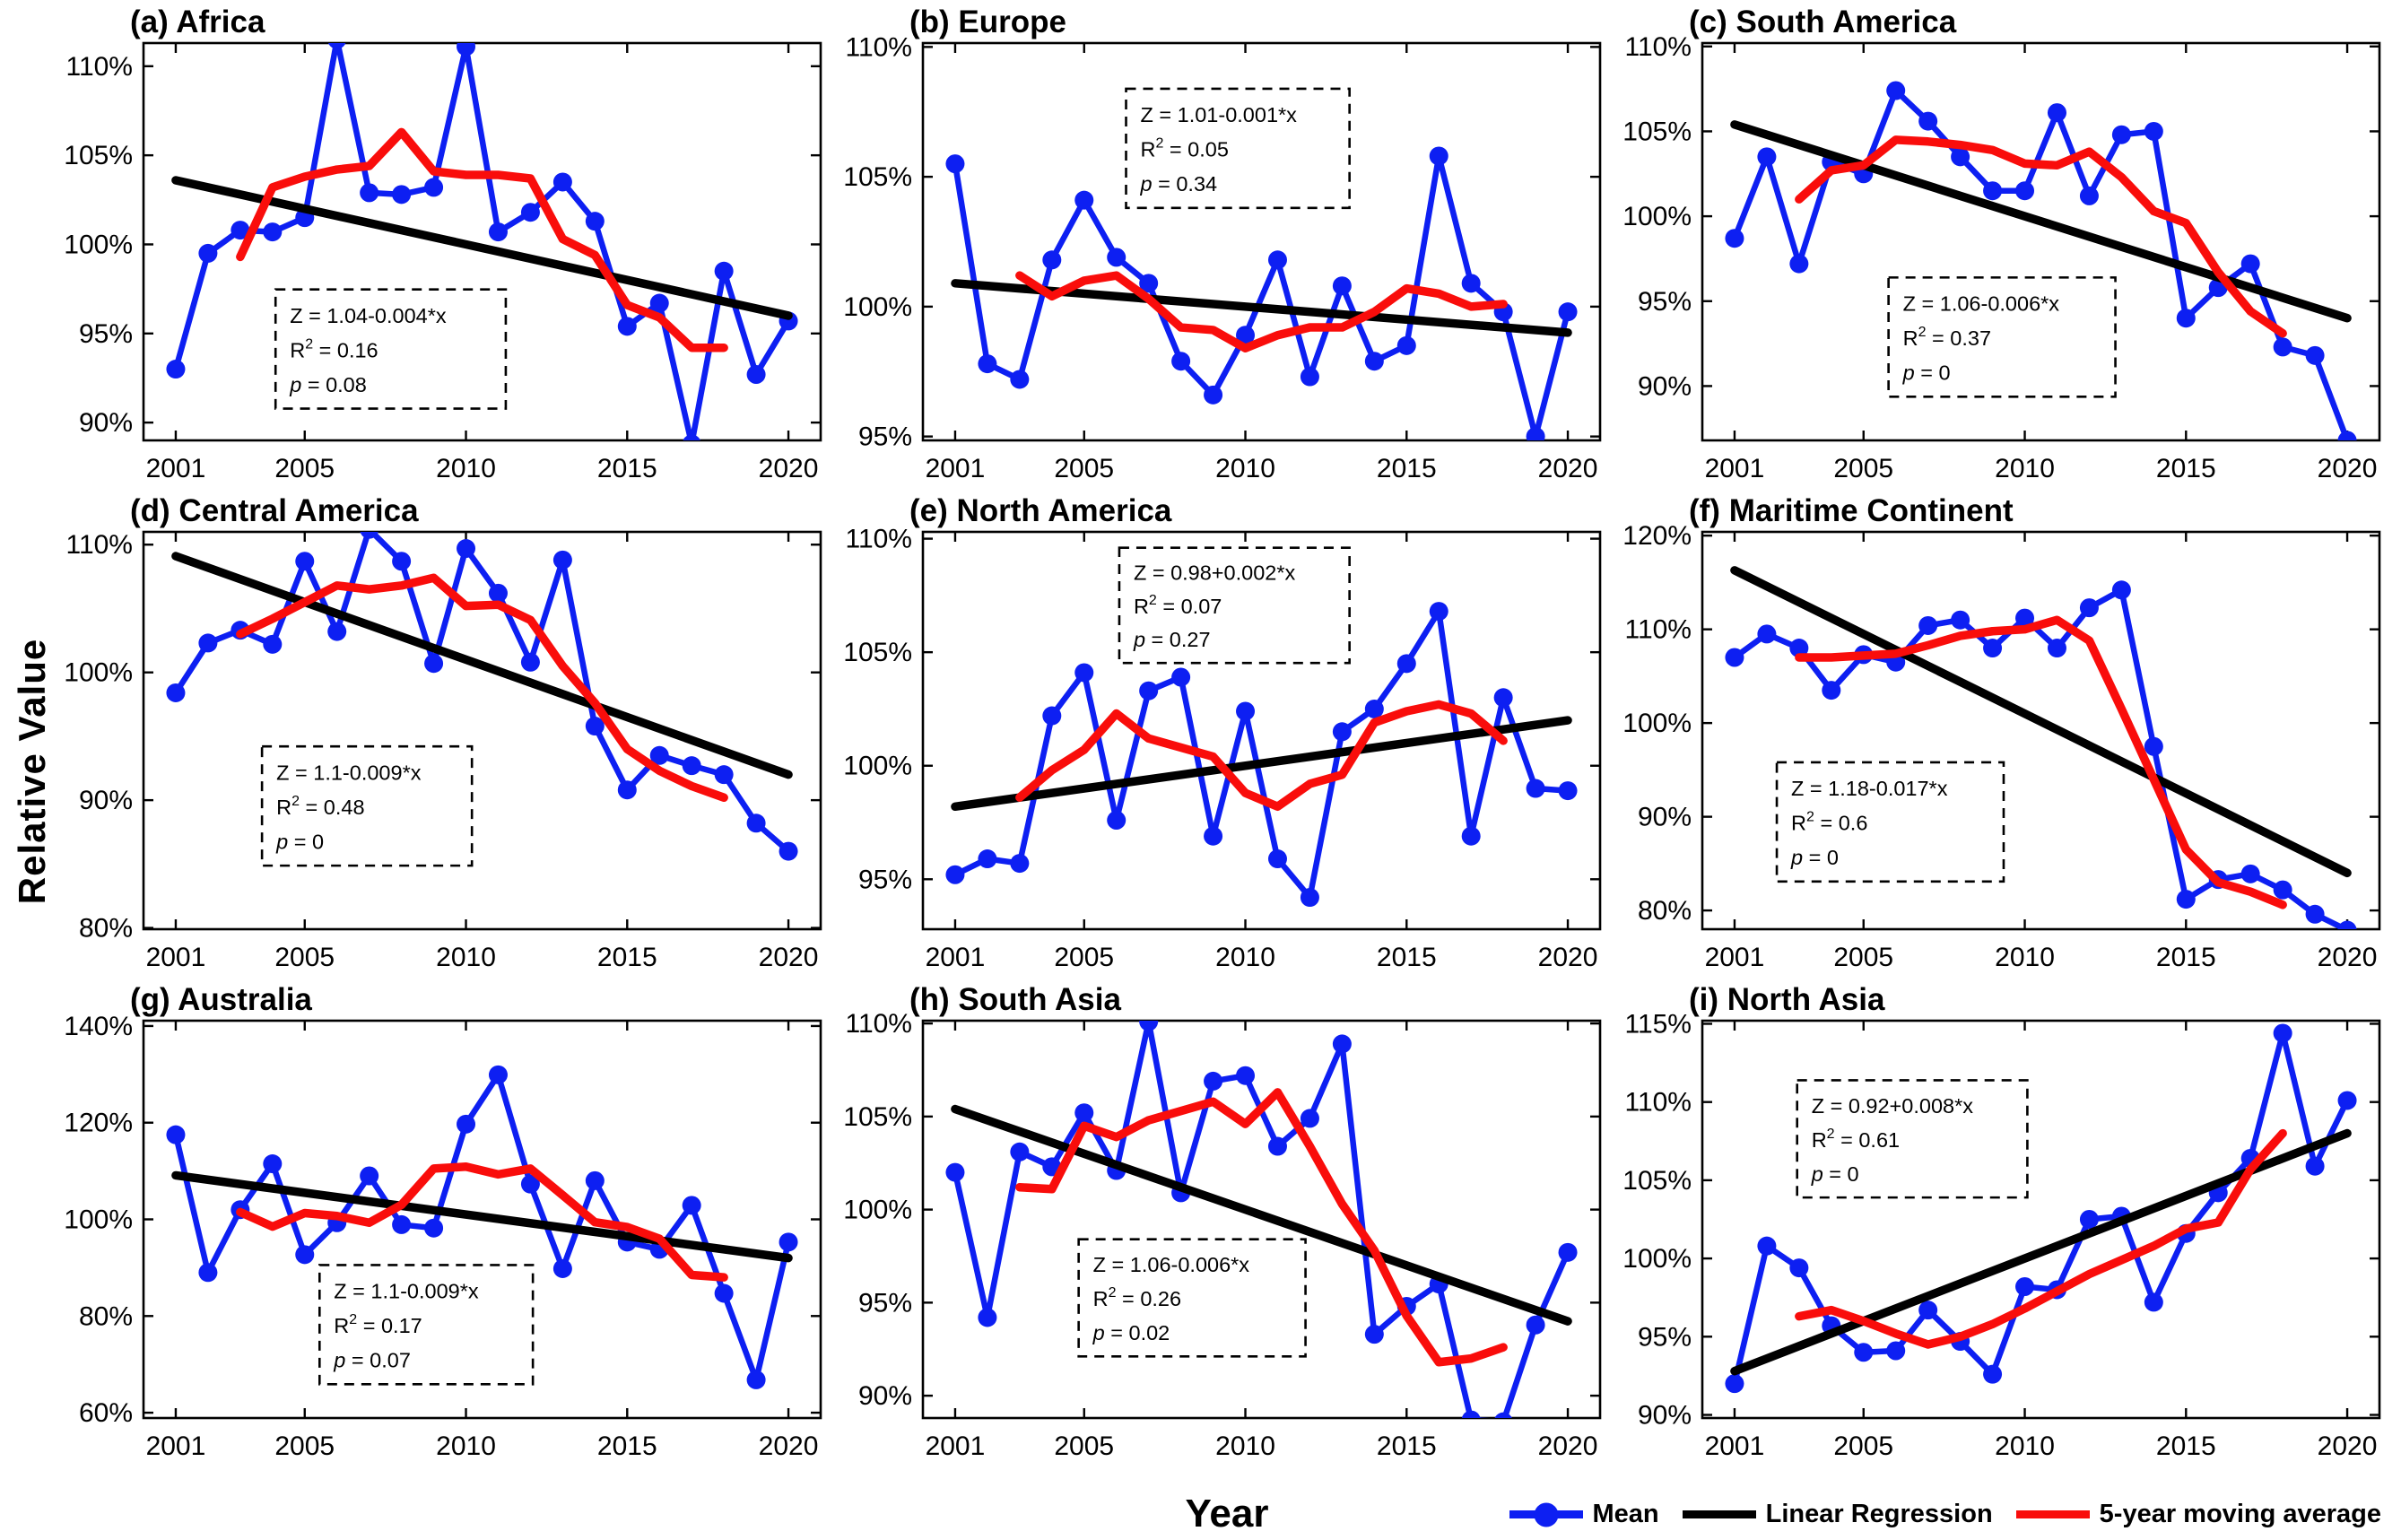 The image size is (2401, 1540). What do you see at coordinates (1137, 1297) in the screenshot?
I see `annotation-r2: R2 = 0.26` at bounding box center [1137, 1297].